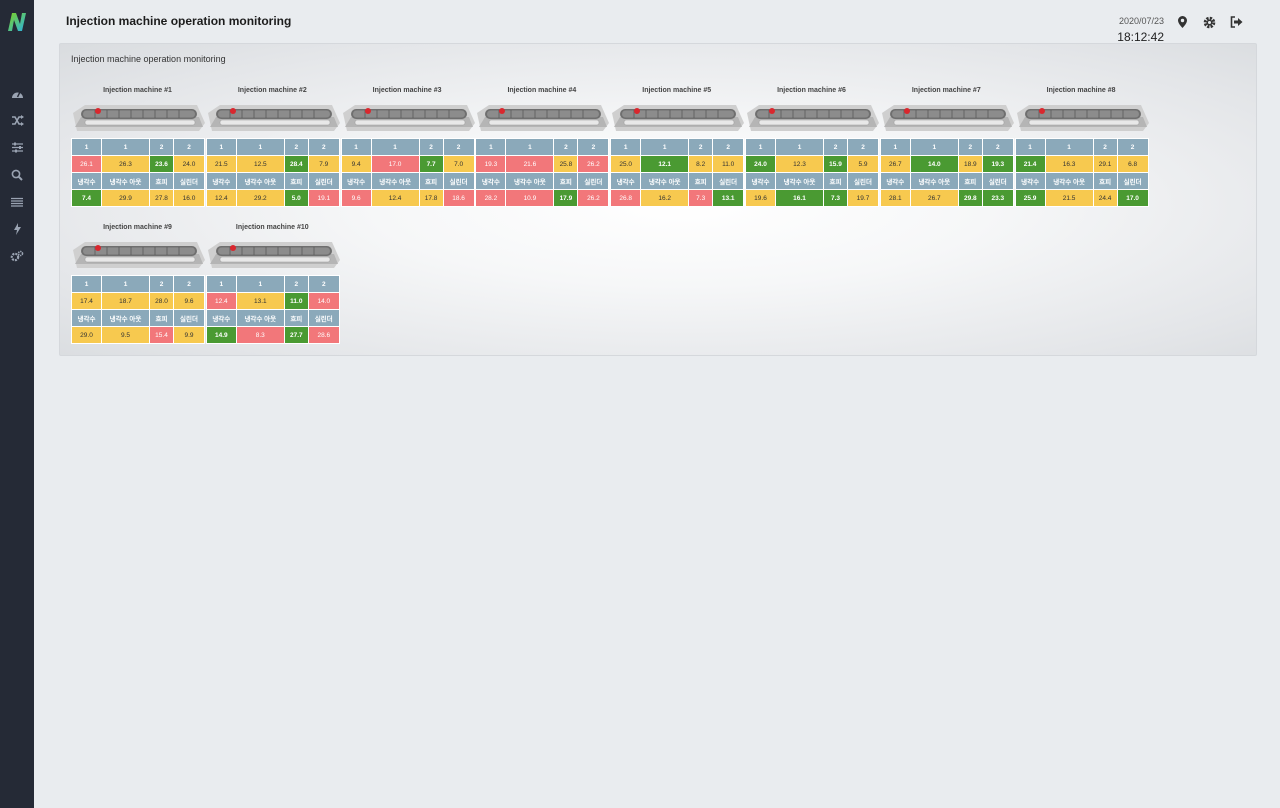 This screenshot has height=808, width=1280. What do you see at coordinates (125, 198) in the screenshot?
I see `value-cell: 29.9` at bounding box center [125, 198].